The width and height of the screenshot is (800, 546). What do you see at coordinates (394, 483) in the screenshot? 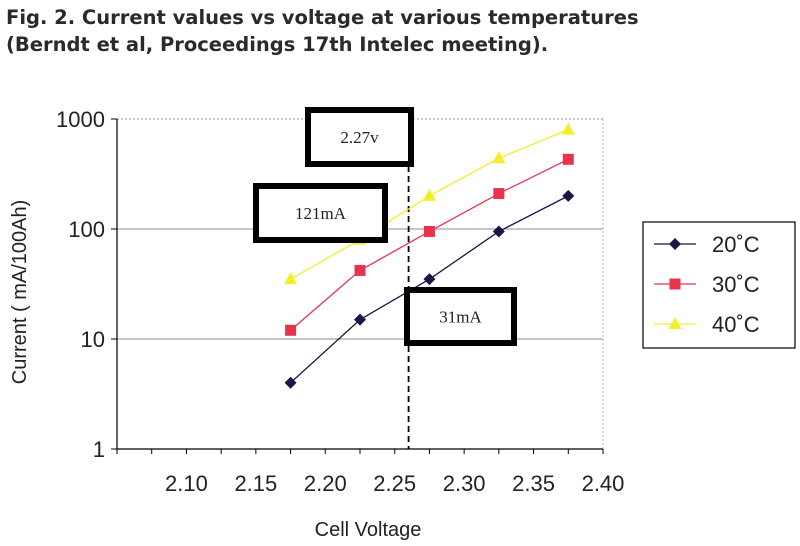
I see `x-tick-label: 2.25` at bounding box center [394, 483].